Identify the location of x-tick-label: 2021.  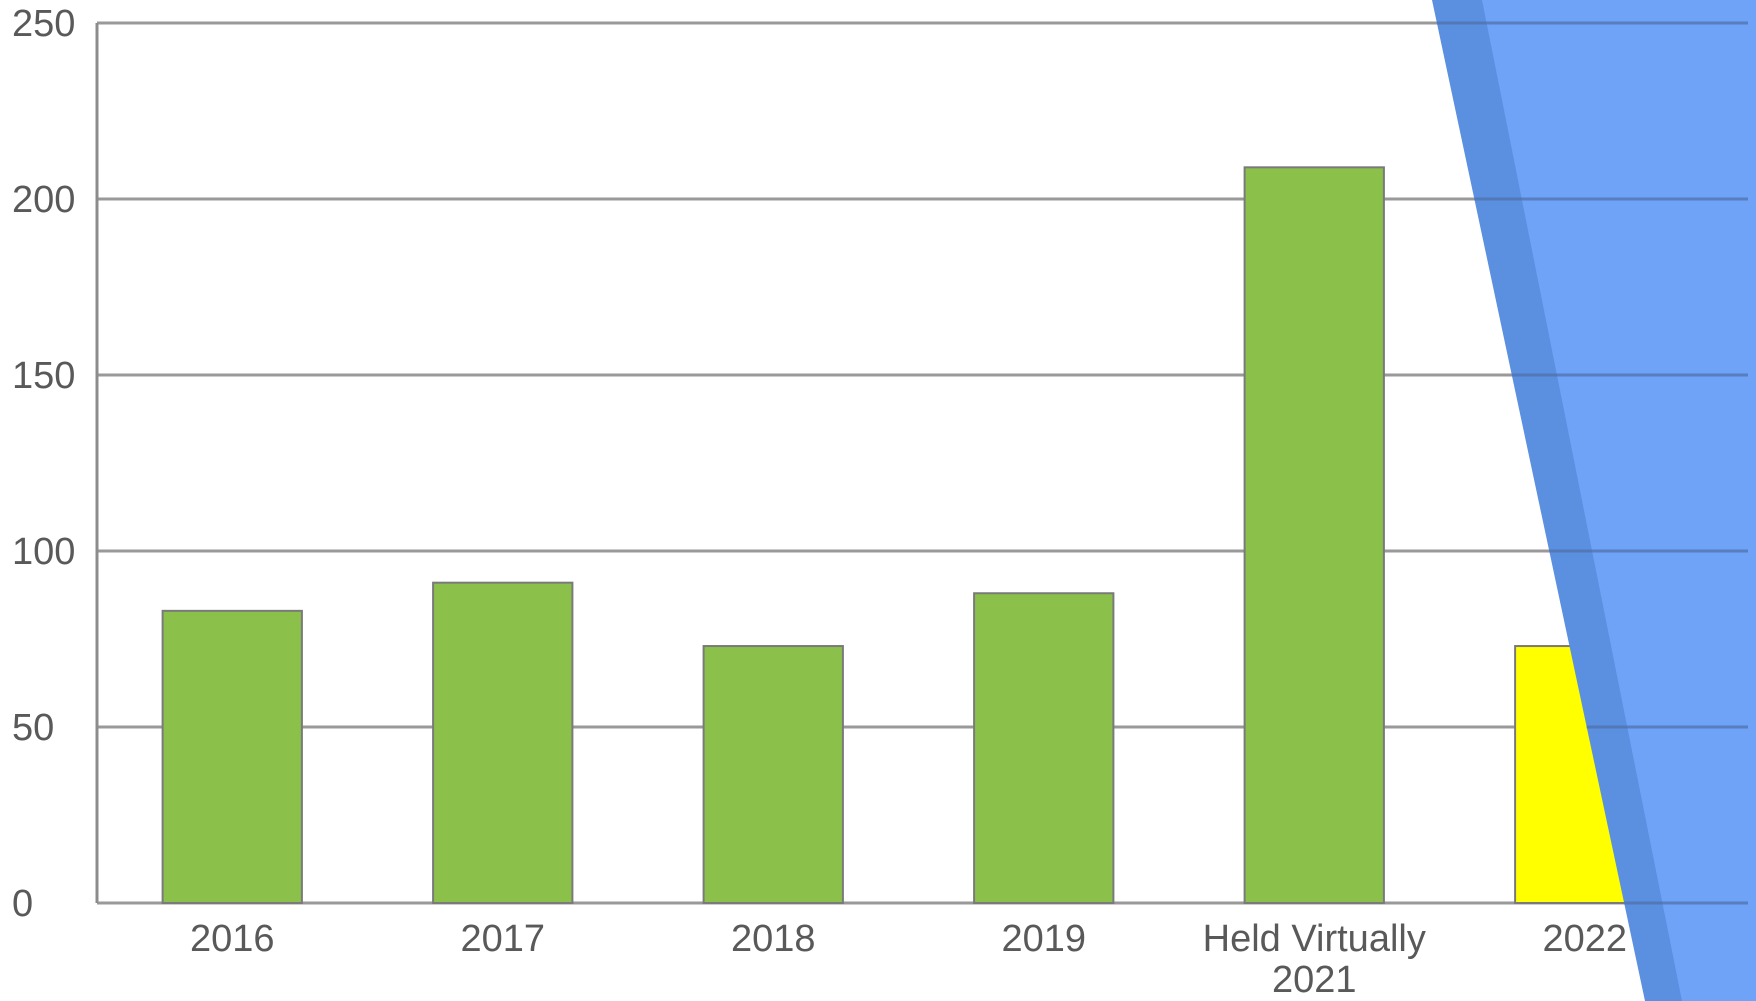
(1314, 980).